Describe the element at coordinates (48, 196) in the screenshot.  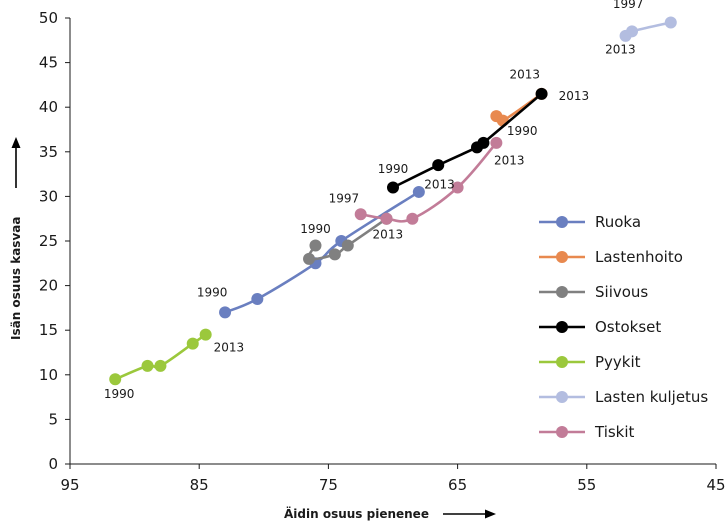
I see `y-tick-label: 30` at that location.